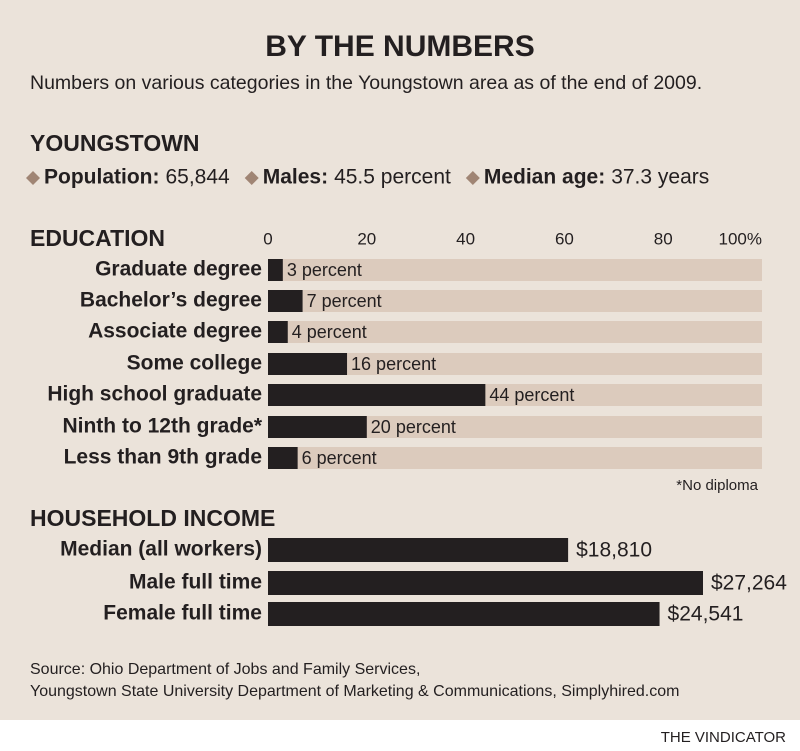 The image size is (800, 751). What do you see at coordinates (295, 177) in the screenshot?
I see `stat-label: Males:` at bounding box center [295, 177].